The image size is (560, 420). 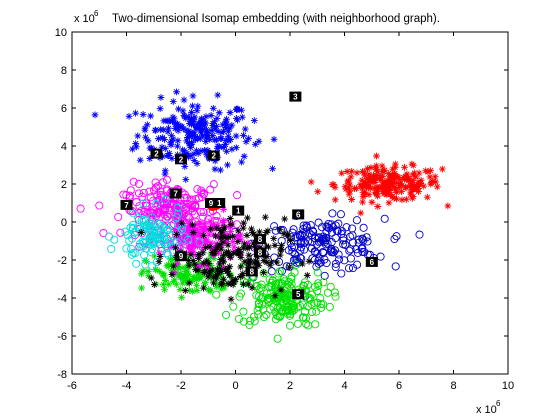 I want to click on digit-thumbnail: 1, so click(x=219, y=203).